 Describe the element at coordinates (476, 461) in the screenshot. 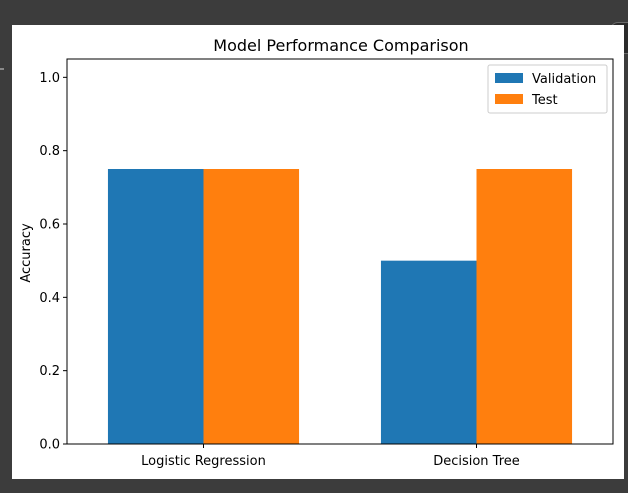

I see `x-tick-label: Decision Tree` at that location.